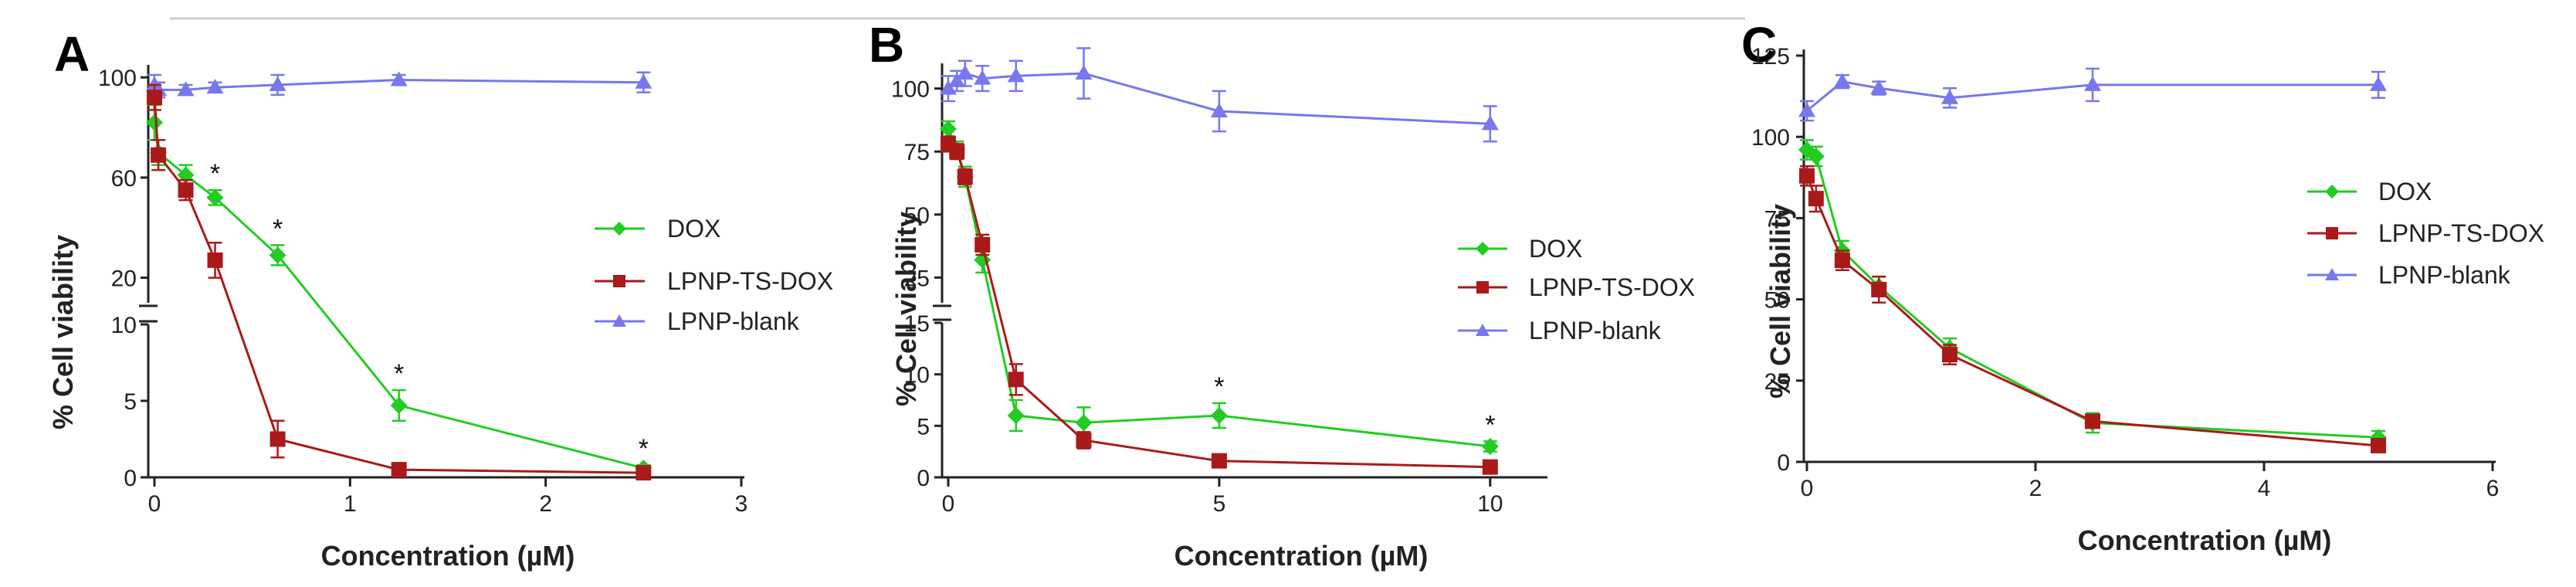 The width and height of the screenshot is (2576, 587). Describe the element at coordinates (923, 478) in the screenshot. I see `panel-b-y-tick-label: 0` at that location.